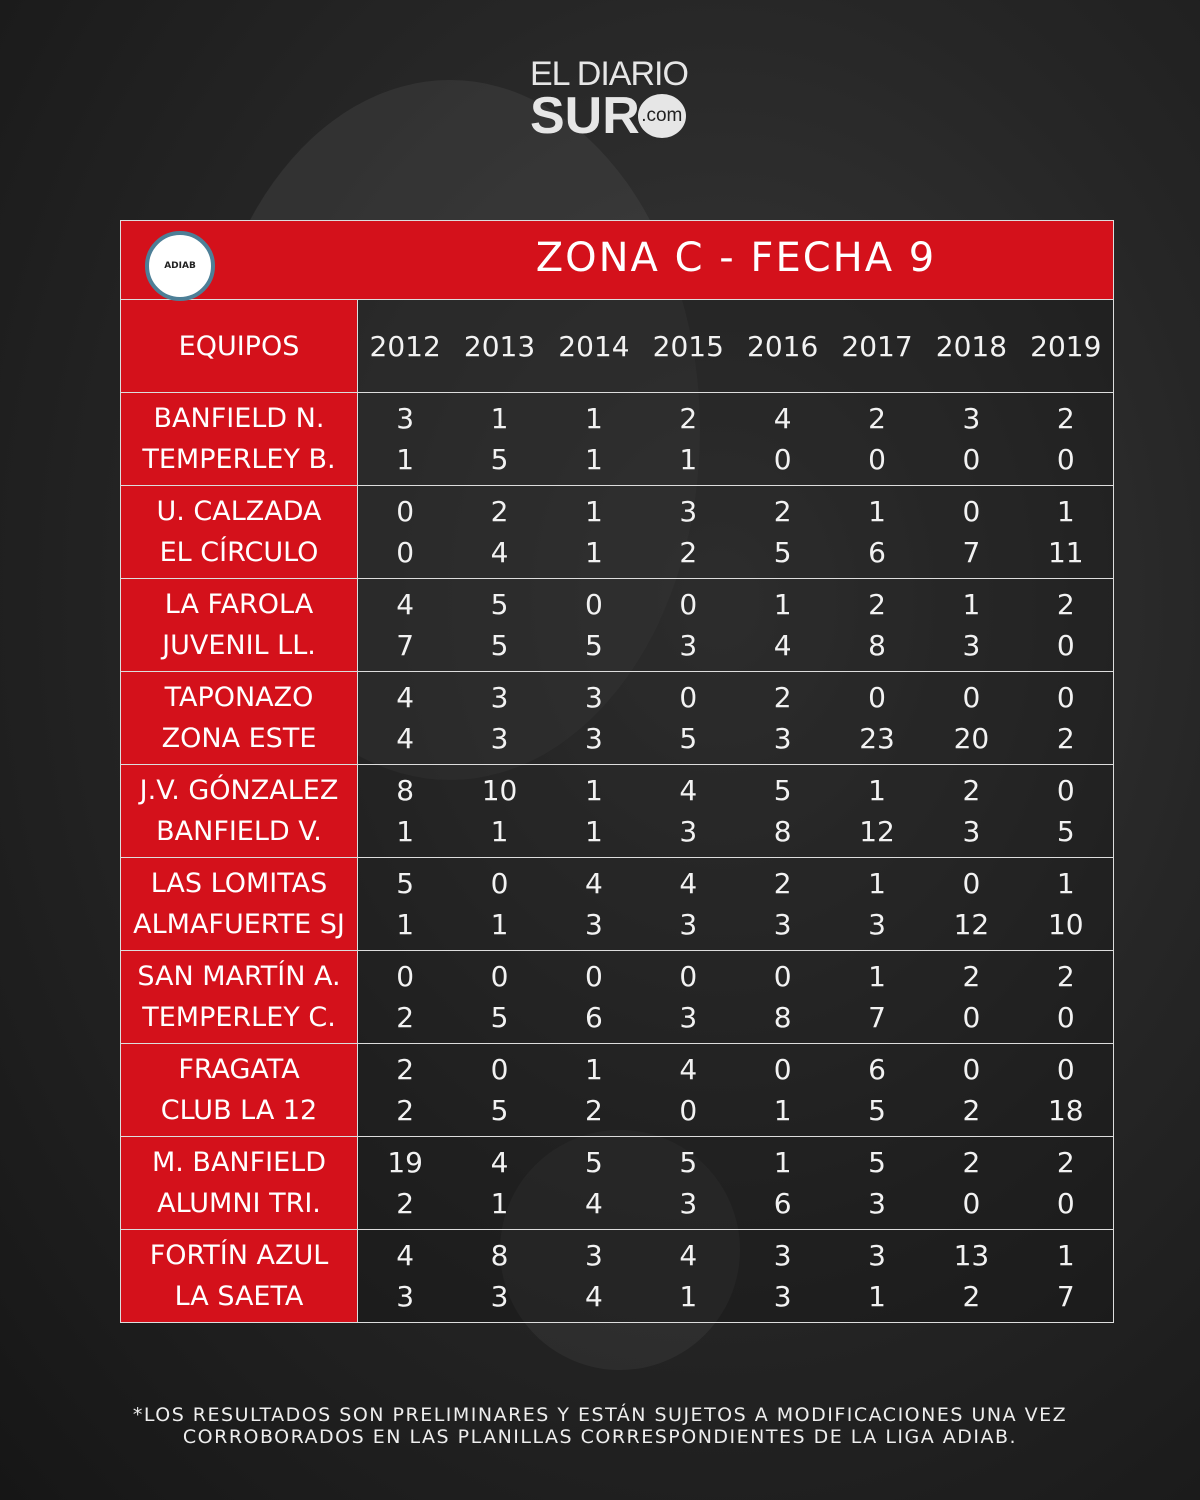 This screenshot has width=1200, height=1500. I want to click on score-cells: 2 2 0 5 1 2 4 0 0 1 6 5 0 2 0 18, so click(735, 1090).